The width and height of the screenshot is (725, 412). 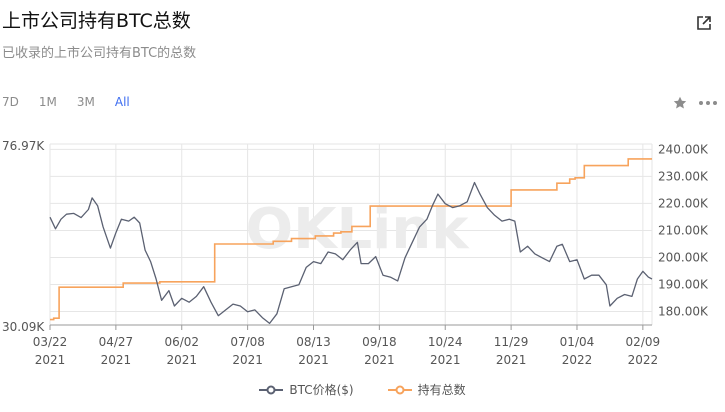 I want to click on page-title: 上市公司持有BTC总数, so click(x=96, y=21).